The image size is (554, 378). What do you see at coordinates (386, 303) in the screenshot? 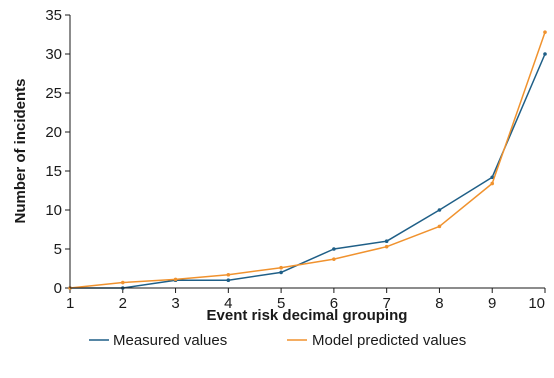
I see `x-tick-label: 7` at bounding box center [386, 303].